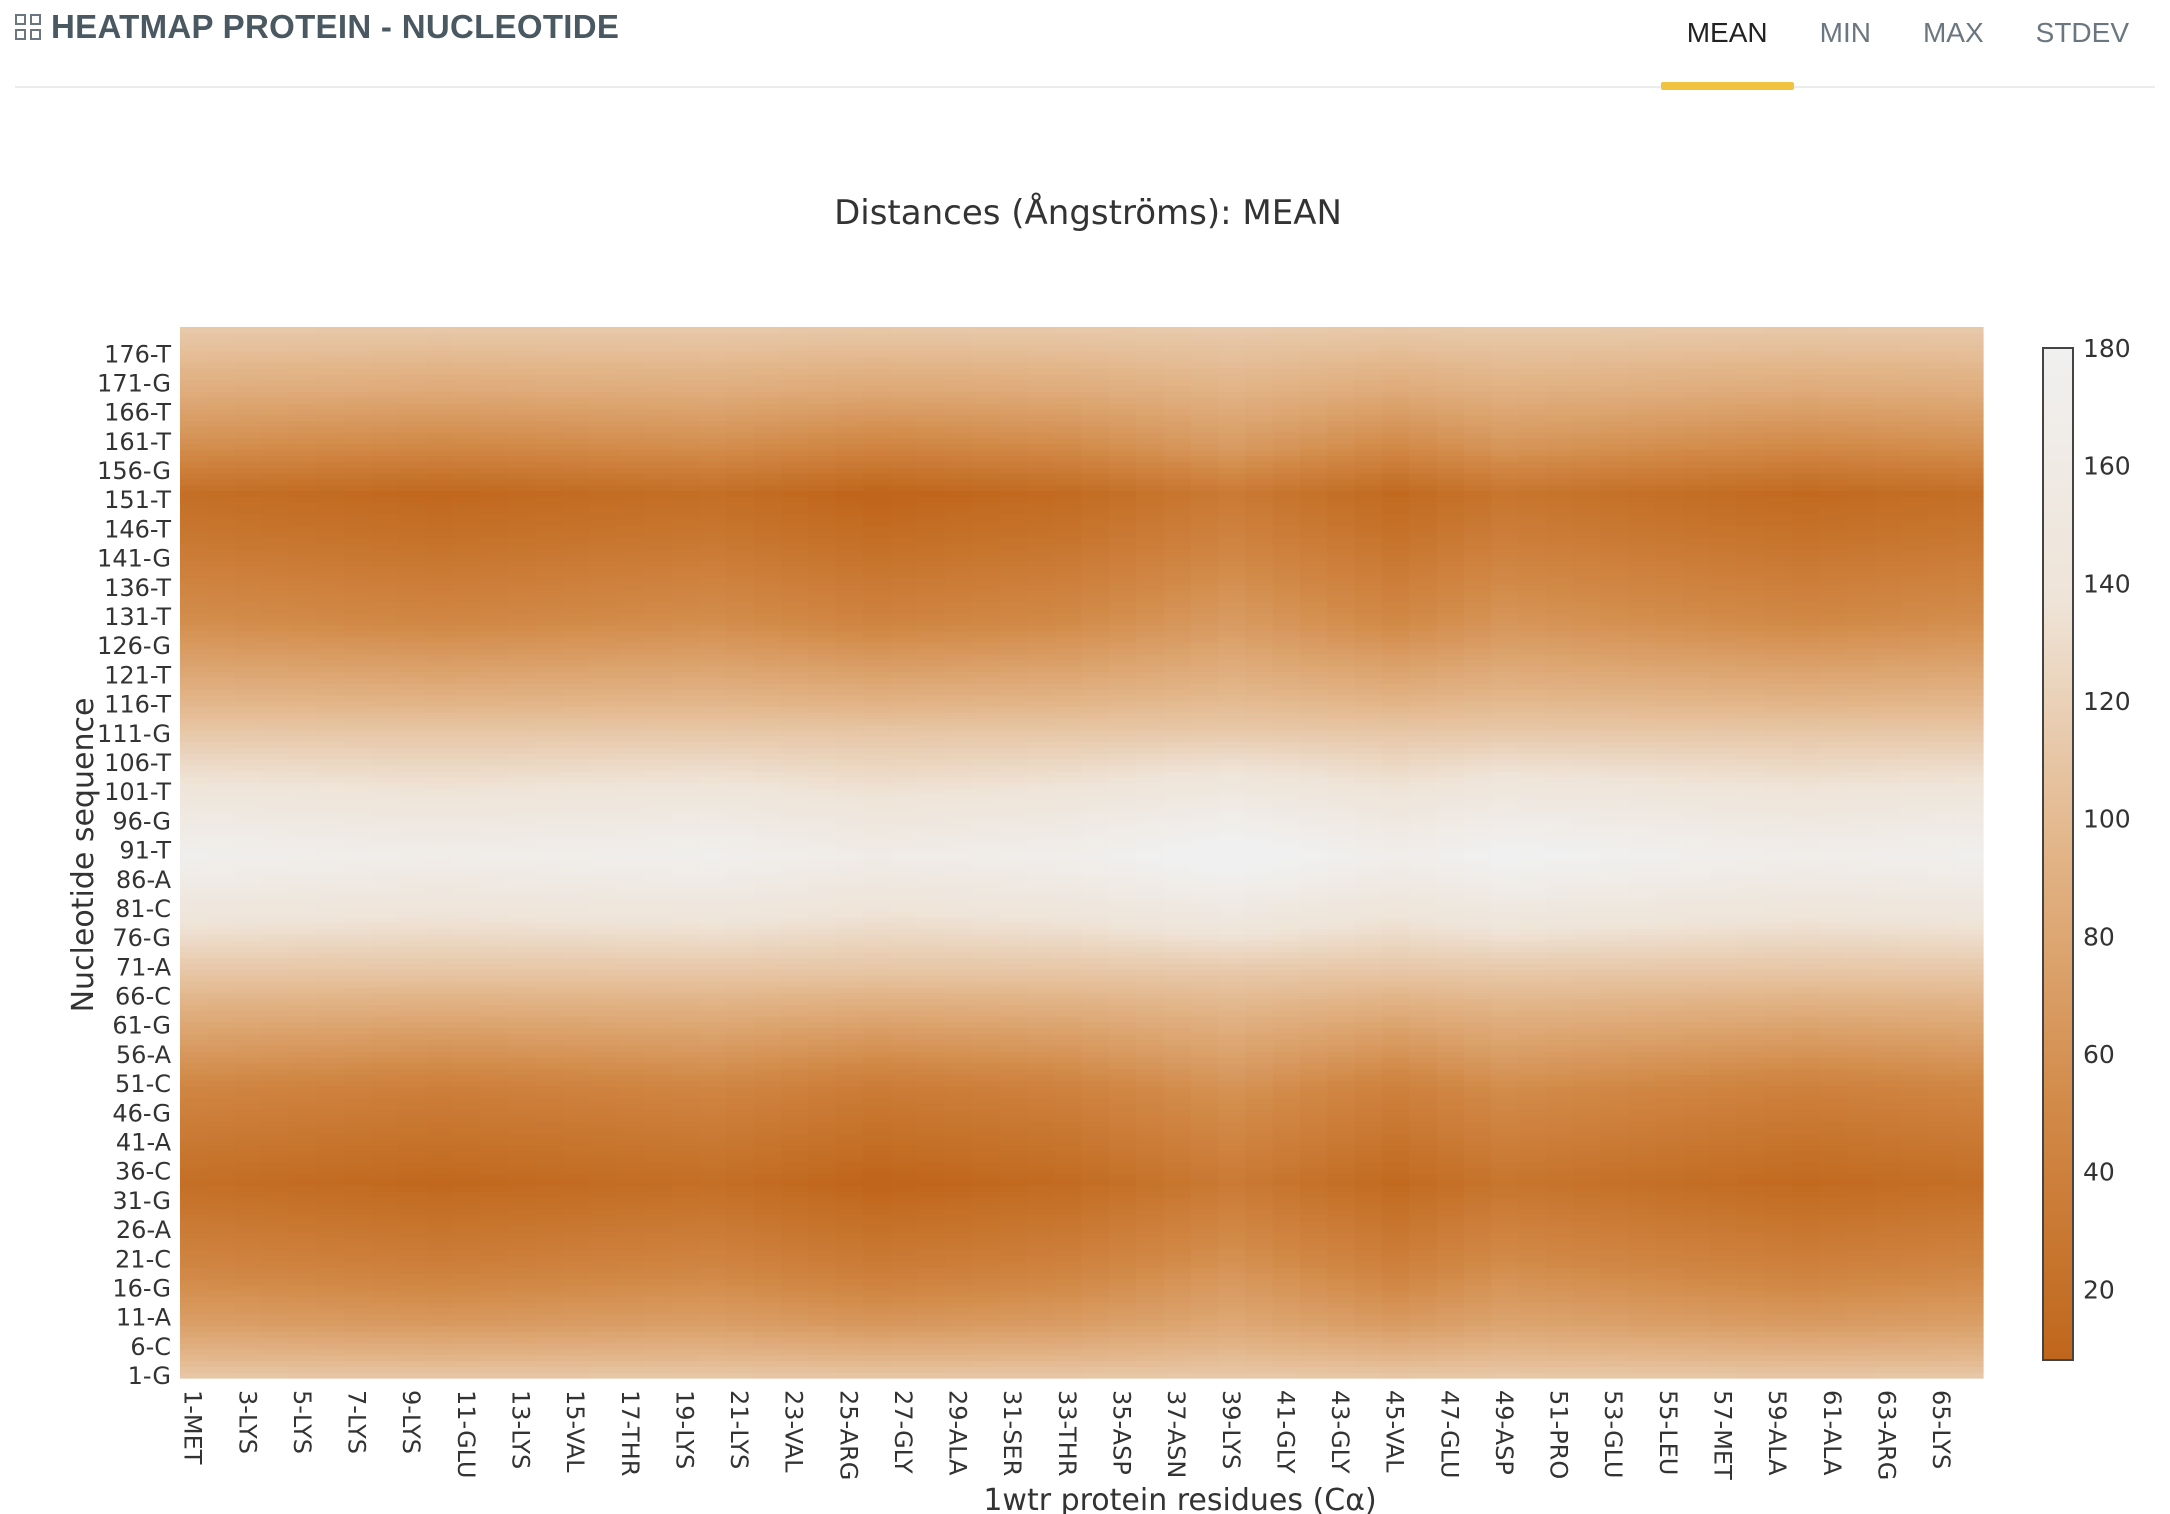 This screenshot has height=1514, width=2170. What do you see at coordinates (1727, 45) in the screenshot?
I see `tab-mean: MEAN` at bounding box center [1727, 45].